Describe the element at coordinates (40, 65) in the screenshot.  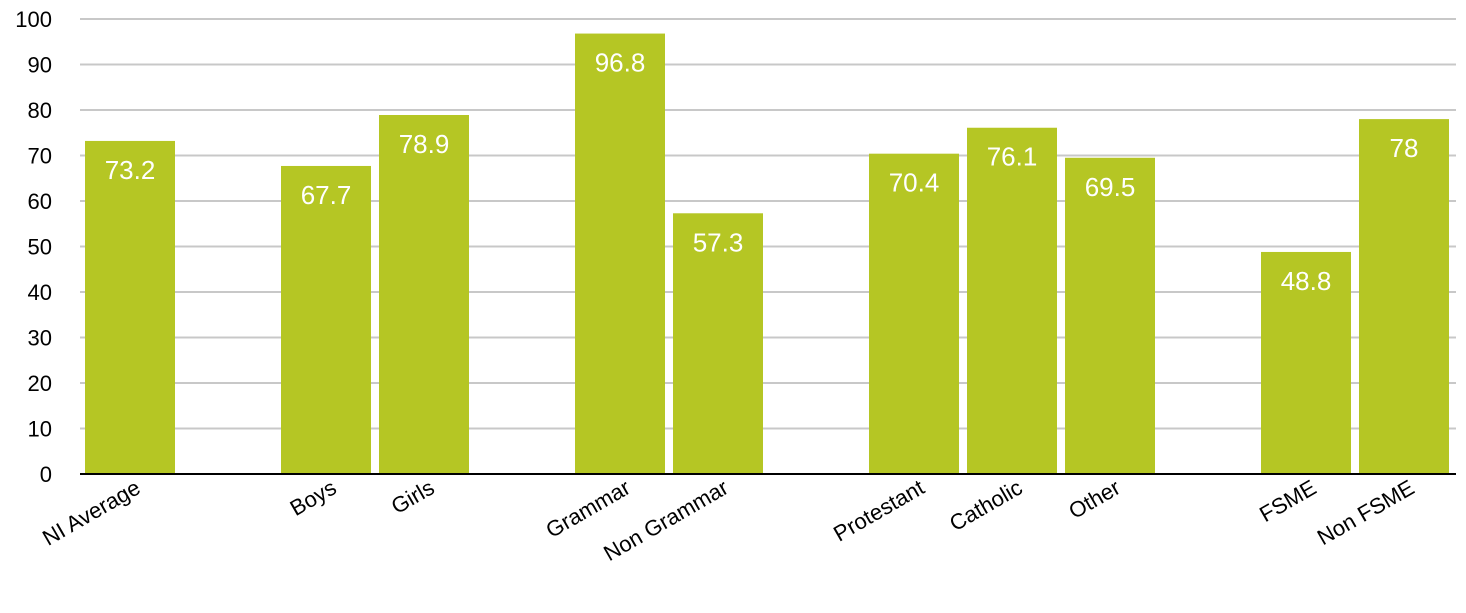
I see `y-tick-label: 90` at that location.